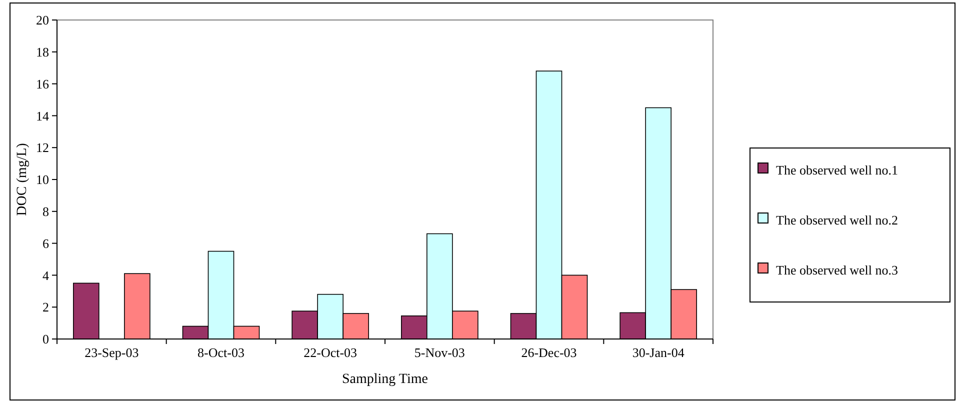  What do you see at coordinates (658, 352) in the screenshot?
I see `x-tick-label: 30-Jan-04` at bounding box center [658, 352].